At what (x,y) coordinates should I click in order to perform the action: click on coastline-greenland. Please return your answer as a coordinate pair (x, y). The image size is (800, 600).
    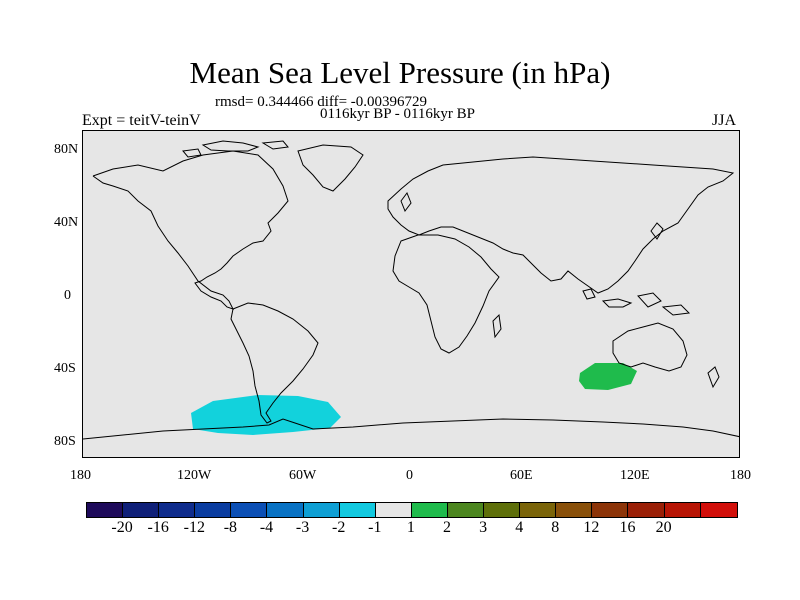
    Looking at the image, I should click on (330, 168).